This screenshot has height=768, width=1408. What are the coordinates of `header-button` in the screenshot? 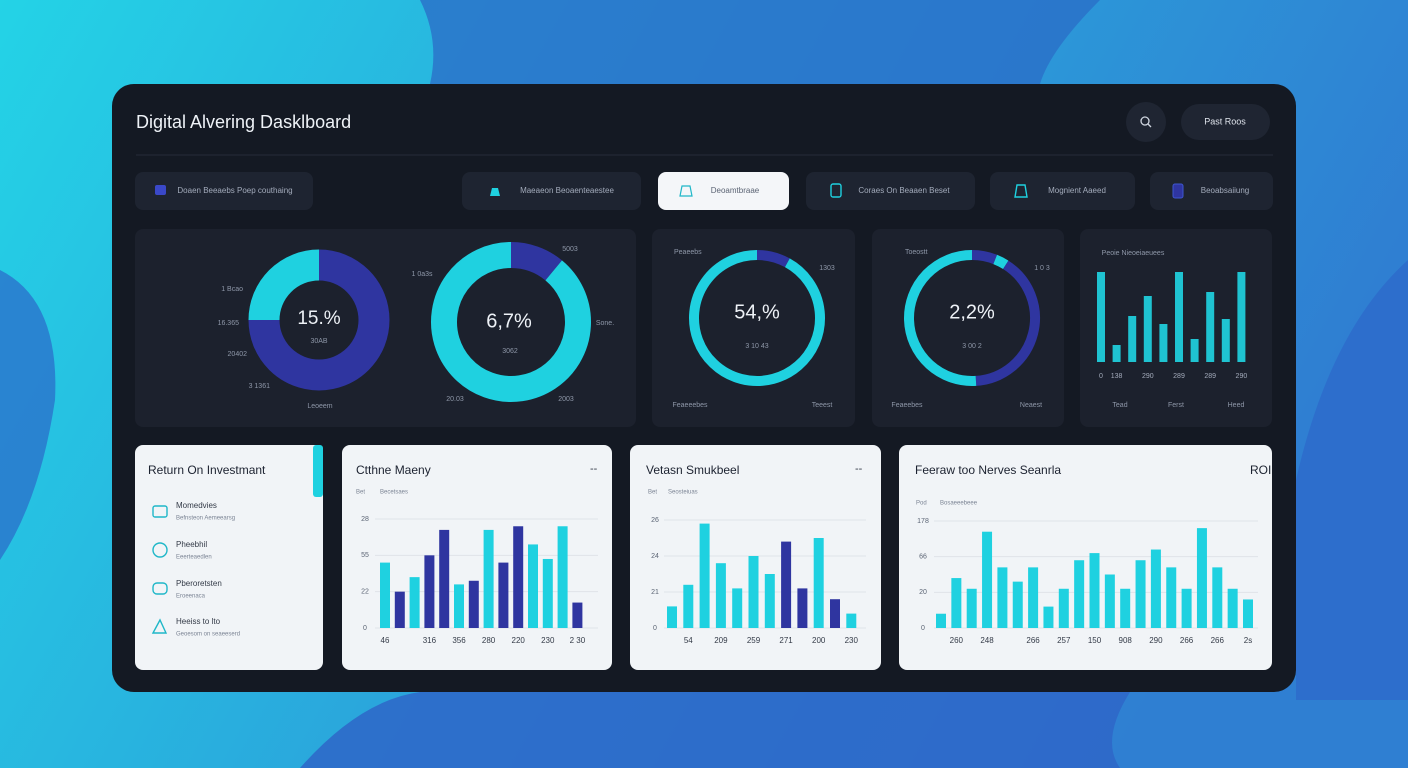 It's located at (1225, 122).